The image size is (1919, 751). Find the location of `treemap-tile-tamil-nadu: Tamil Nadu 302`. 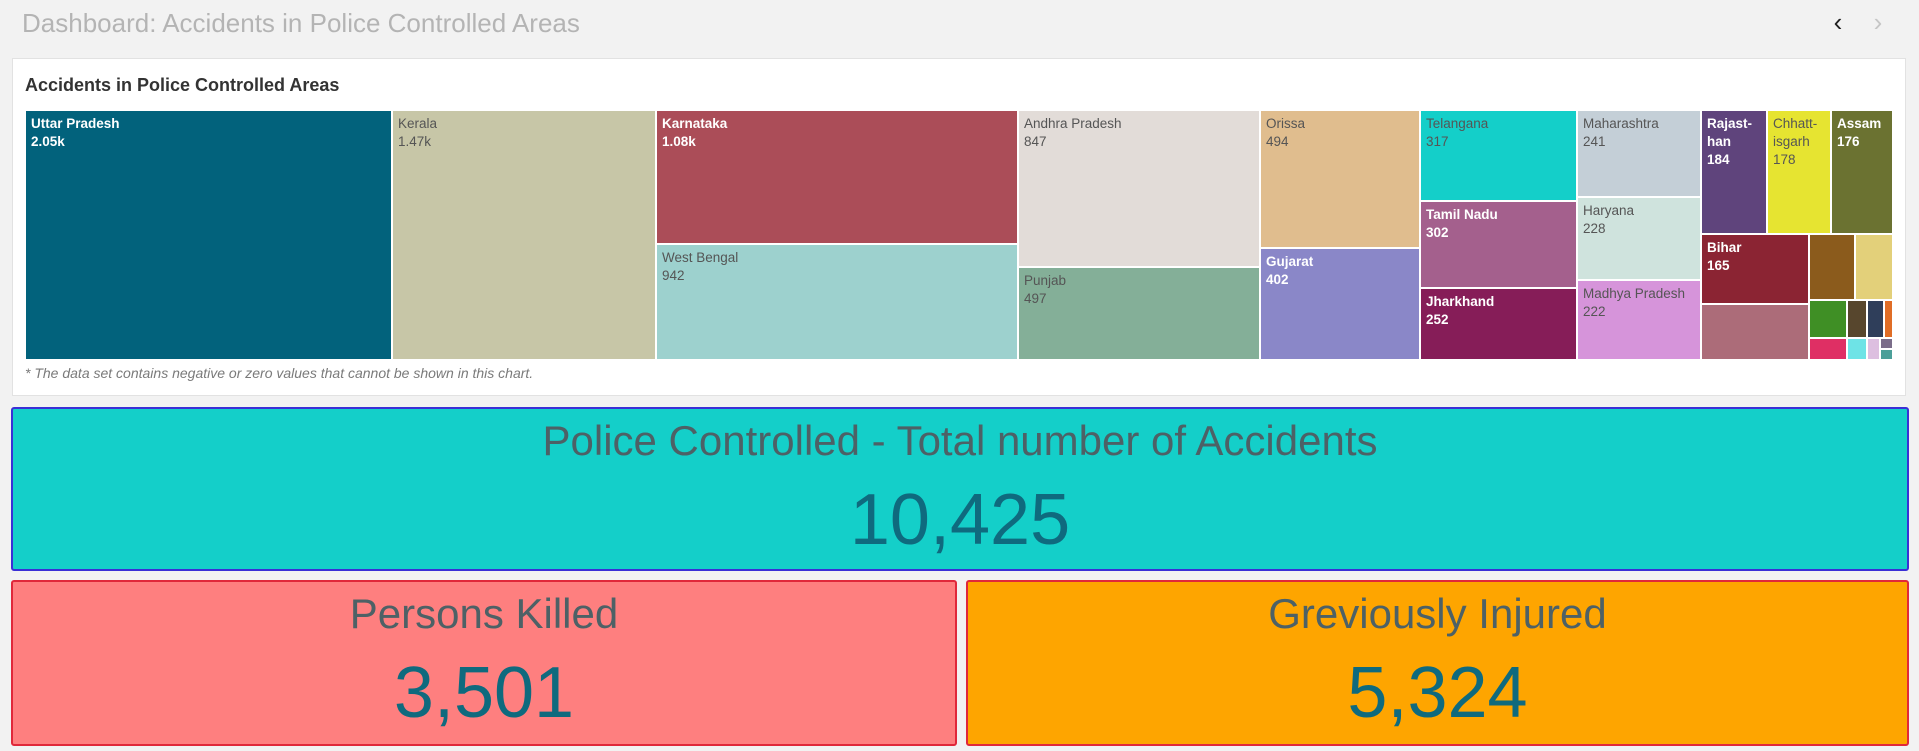

treemap-tile-tamil-nadu: Tamil Nadu 302 is located at coordinates (1499, 245).